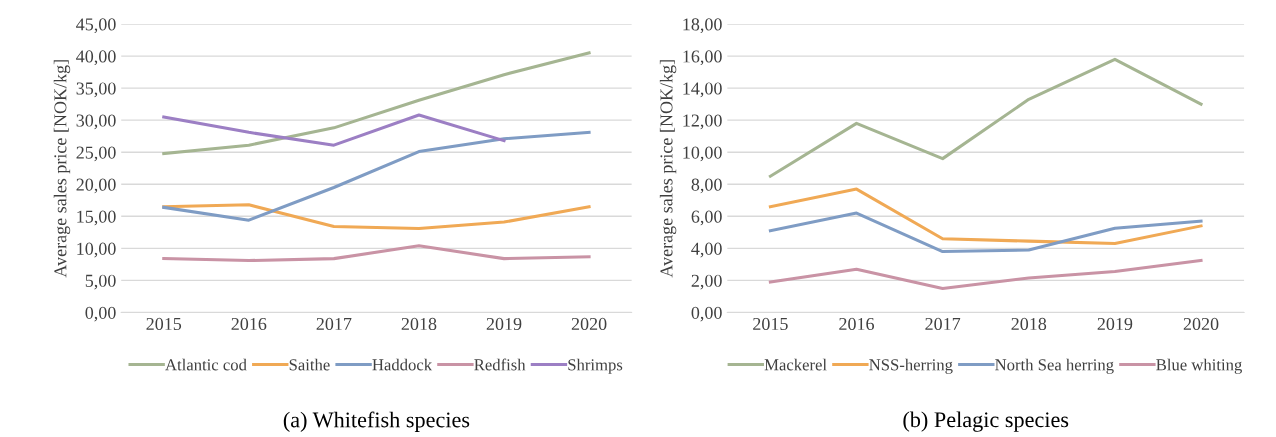 This screenshot has width=1276, height=437. What do you see at coordinates (206, 364) in the screenshot?
I see `legend-label: Atlantic cod` at bounding box center [206, 364].